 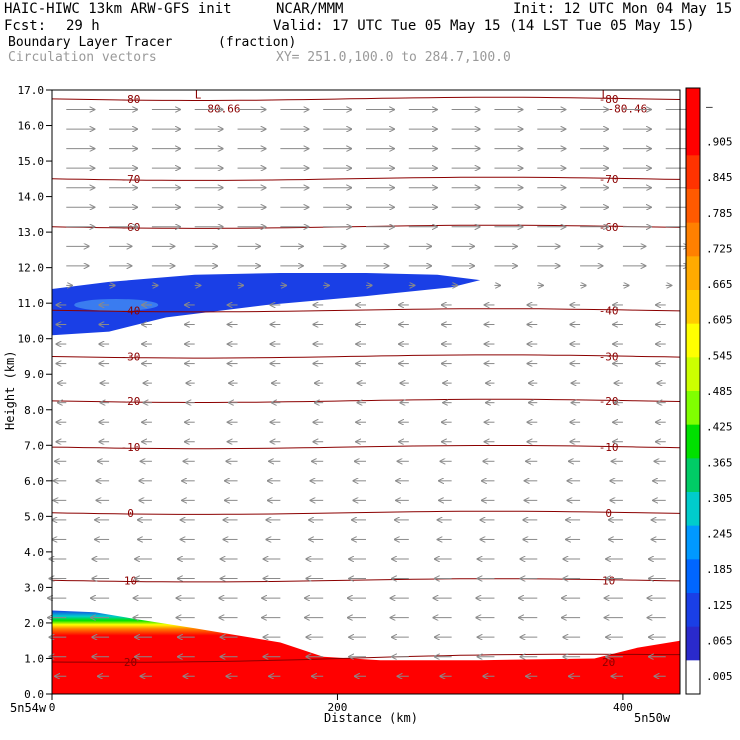 What do you see at coordinates (31, 161) in the screenshot?
I see `y-tick-label: 15.0` at bounding box center [31, 161].